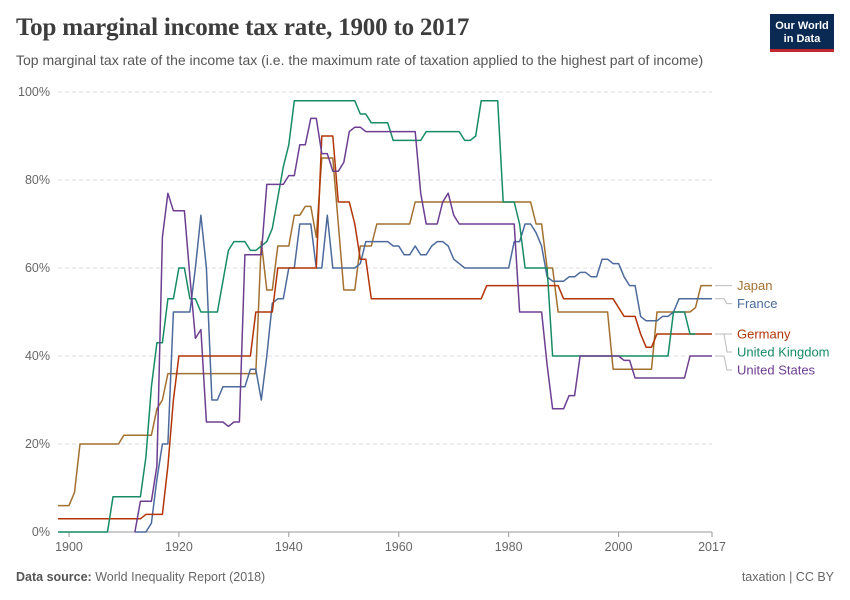 The height and width of the screenshot is (600, 850). What do you see at coordinates (34, 312) in the screenshot?
I see `y-axis-ticks: 0% 20% 40% 60% 80% 100%` at bounding box center [34, 312].